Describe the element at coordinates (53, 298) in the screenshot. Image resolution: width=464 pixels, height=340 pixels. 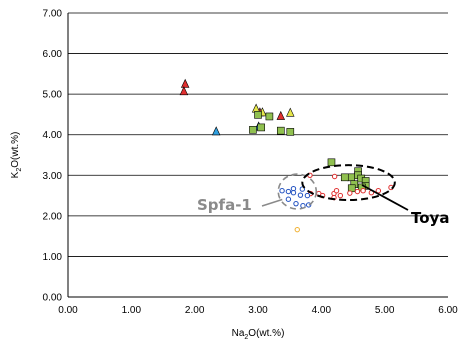
I see `y-tick-label: 0.00` at that location.